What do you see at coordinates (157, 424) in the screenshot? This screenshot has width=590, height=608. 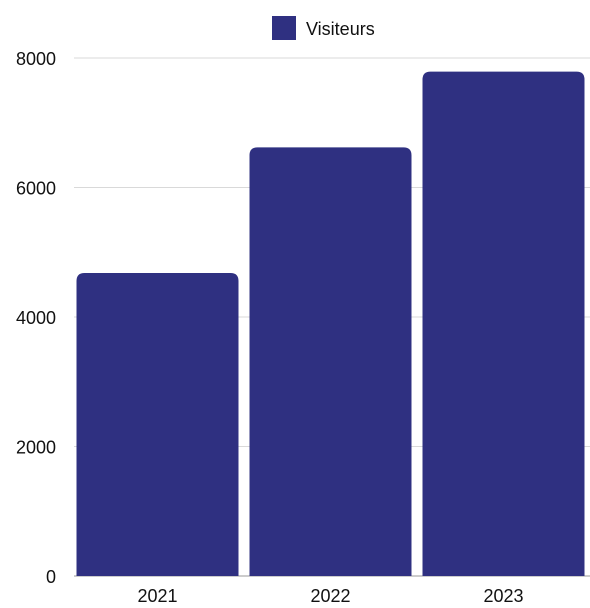 I see `bar-2021` at bounding box center [157, 424].